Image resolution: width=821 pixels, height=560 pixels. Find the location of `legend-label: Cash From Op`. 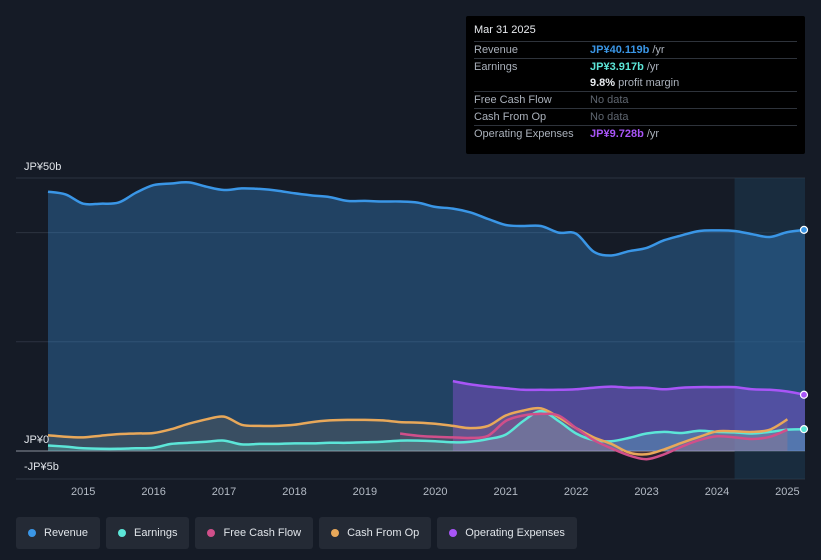

legend-label: Cash From Op is located at coordinates (383, 533).